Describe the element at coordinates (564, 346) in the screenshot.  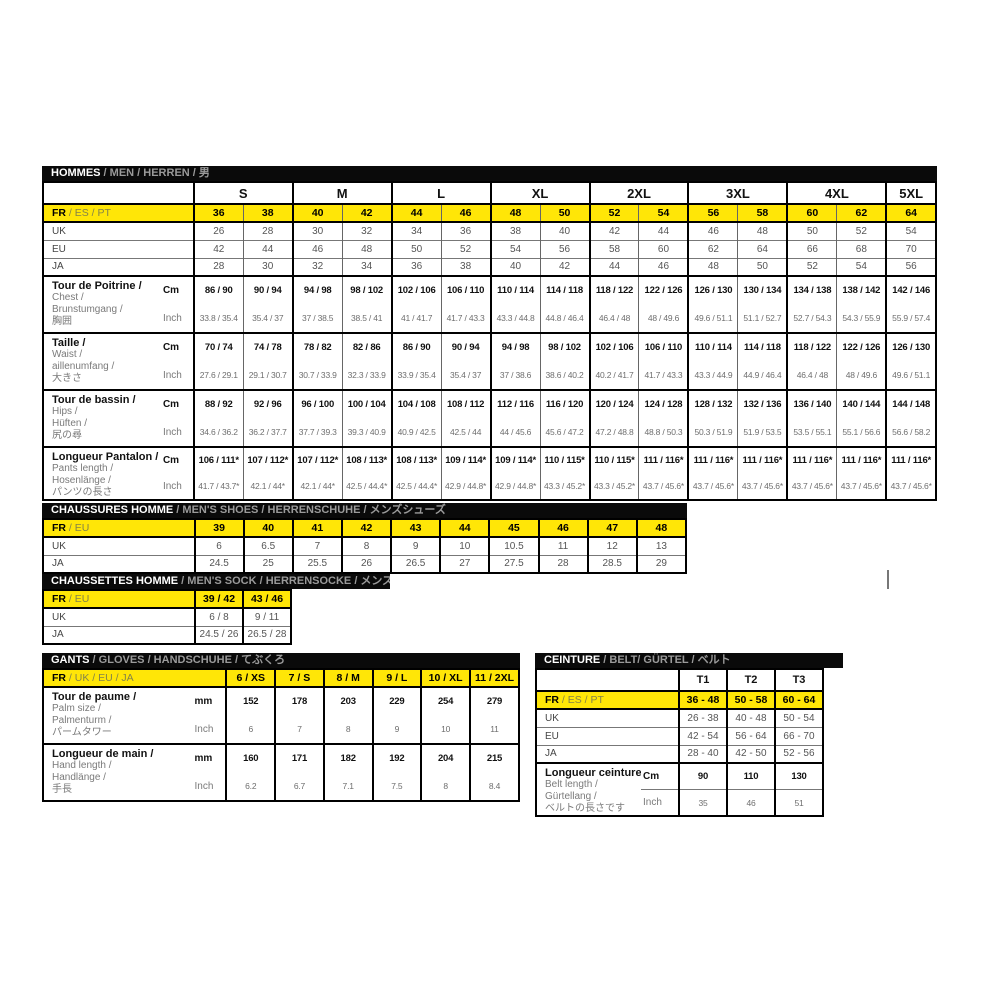
I see `cm-value-cell: 98 / 102` at that location.